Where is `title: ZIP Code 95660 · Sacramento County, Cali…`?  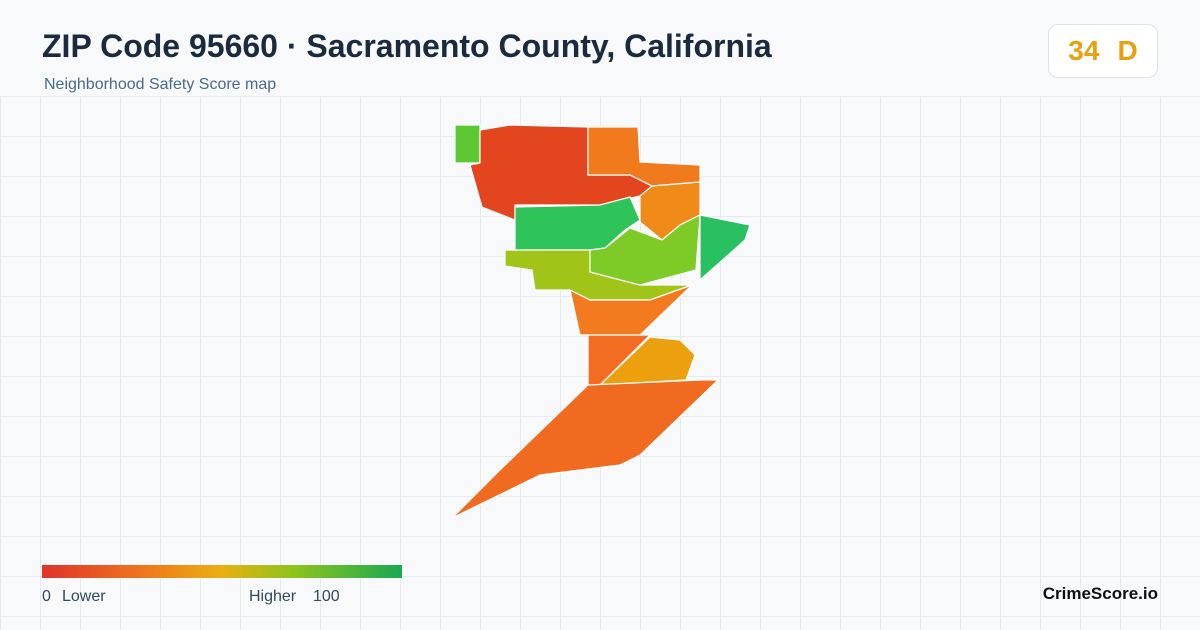 title: ZIP Code 95660 · Sacramento County, Cali… is located at coordinates (407, 46).